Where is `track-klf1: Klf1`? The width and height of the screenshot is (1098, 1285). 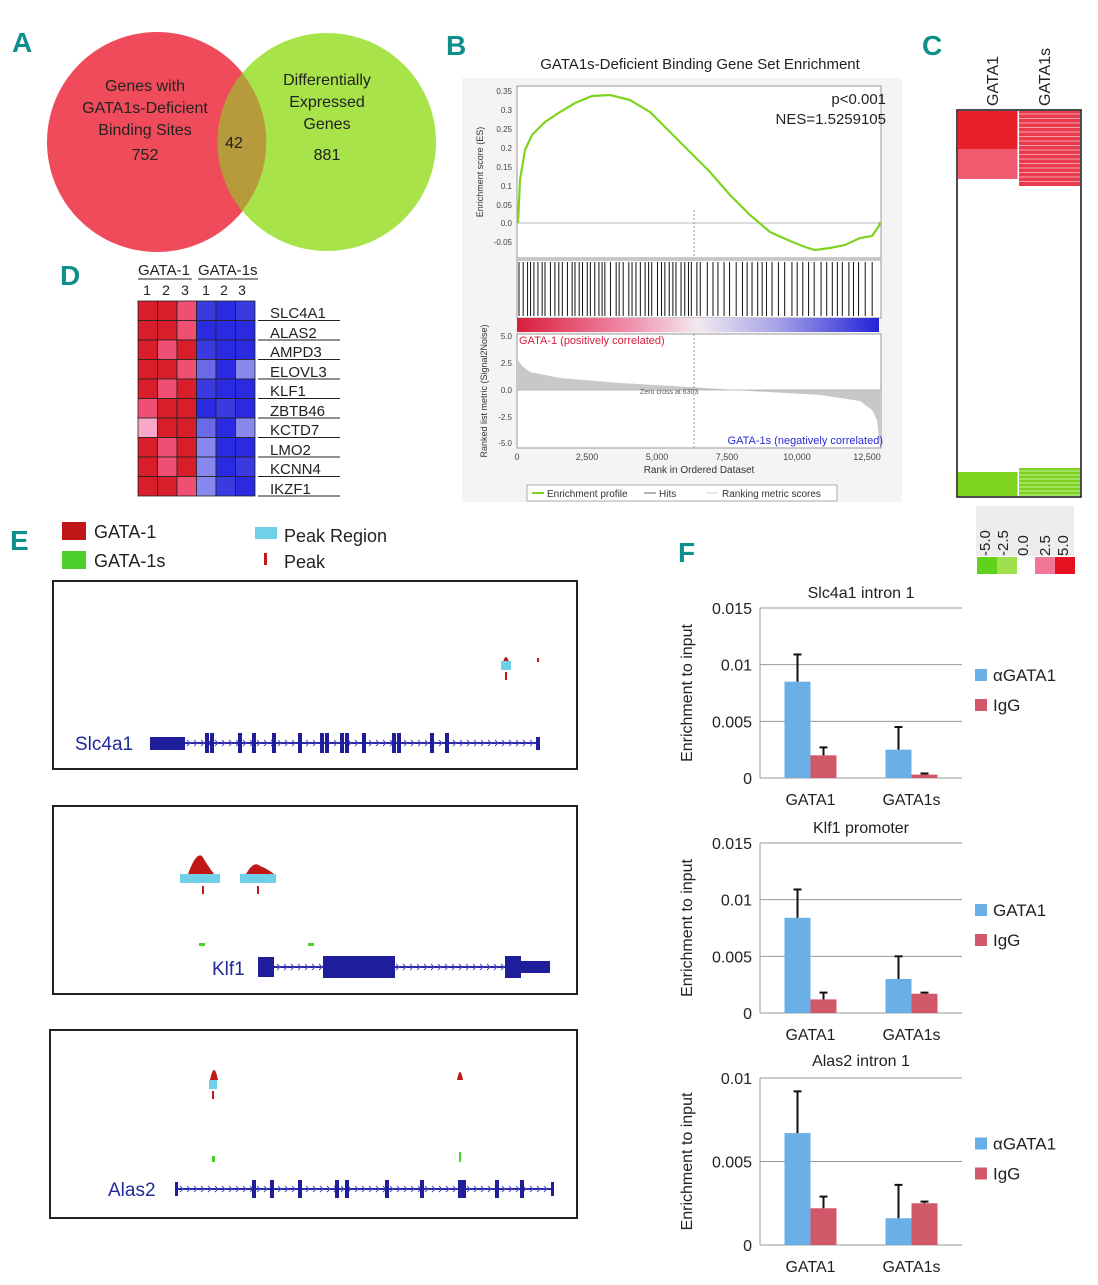
track-klf1: Klf1 is located at coordinates (315, 900).